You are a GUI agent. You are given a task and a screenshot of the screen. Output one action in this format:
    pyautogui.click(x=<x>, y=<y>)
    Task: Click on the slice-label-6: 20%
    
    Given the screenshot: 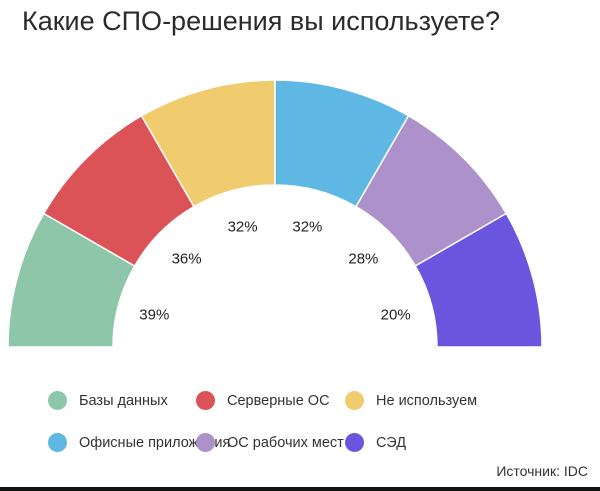 What is the action you would take?
    pyautogui.click(x=396, y=315)
    